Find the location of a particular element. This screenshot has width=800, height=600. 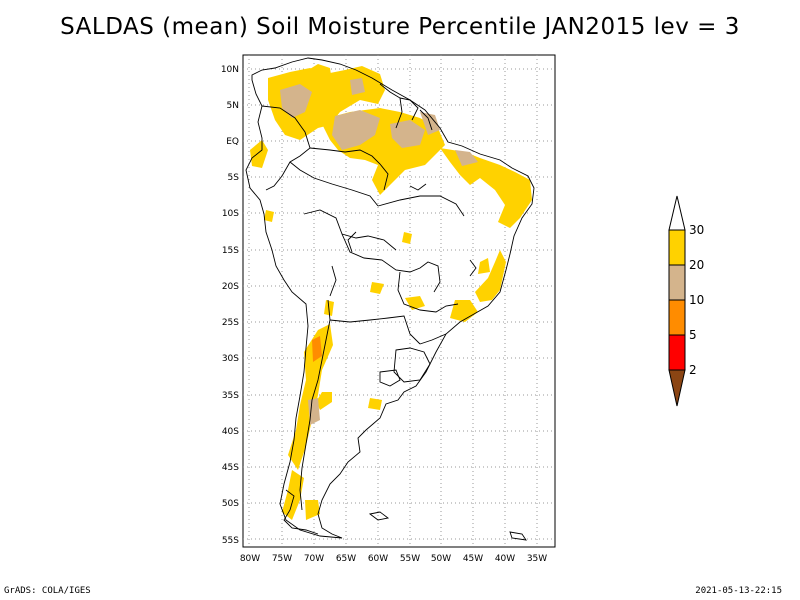

lat-tick-label: 10S is located at coordinates (230, 214).